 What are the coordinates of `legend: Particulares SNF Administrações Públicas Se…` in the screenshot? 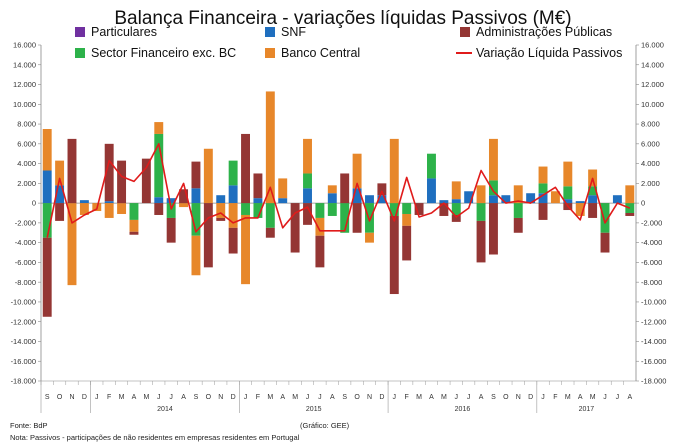 It's located at (348, 42).